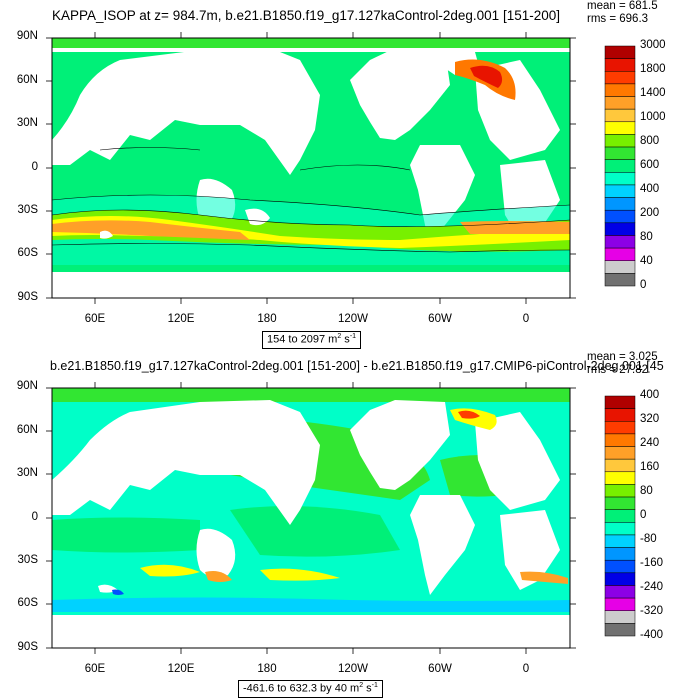 The height and width of the screenshot is (700, 700). I want to click on rms-value: rms = 27.82, so click(618, 370).